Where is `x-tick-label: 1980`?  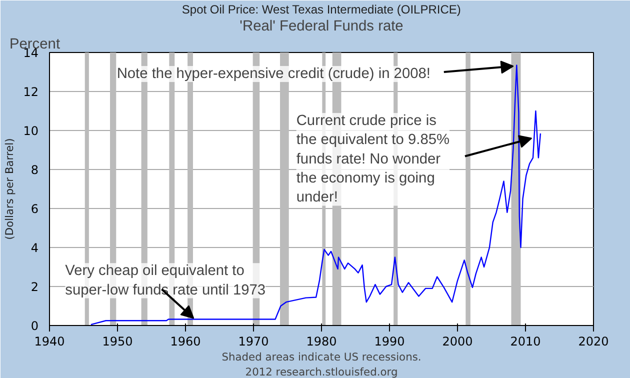
x-tick-label: 1980 is located at coordinates (321, 341).